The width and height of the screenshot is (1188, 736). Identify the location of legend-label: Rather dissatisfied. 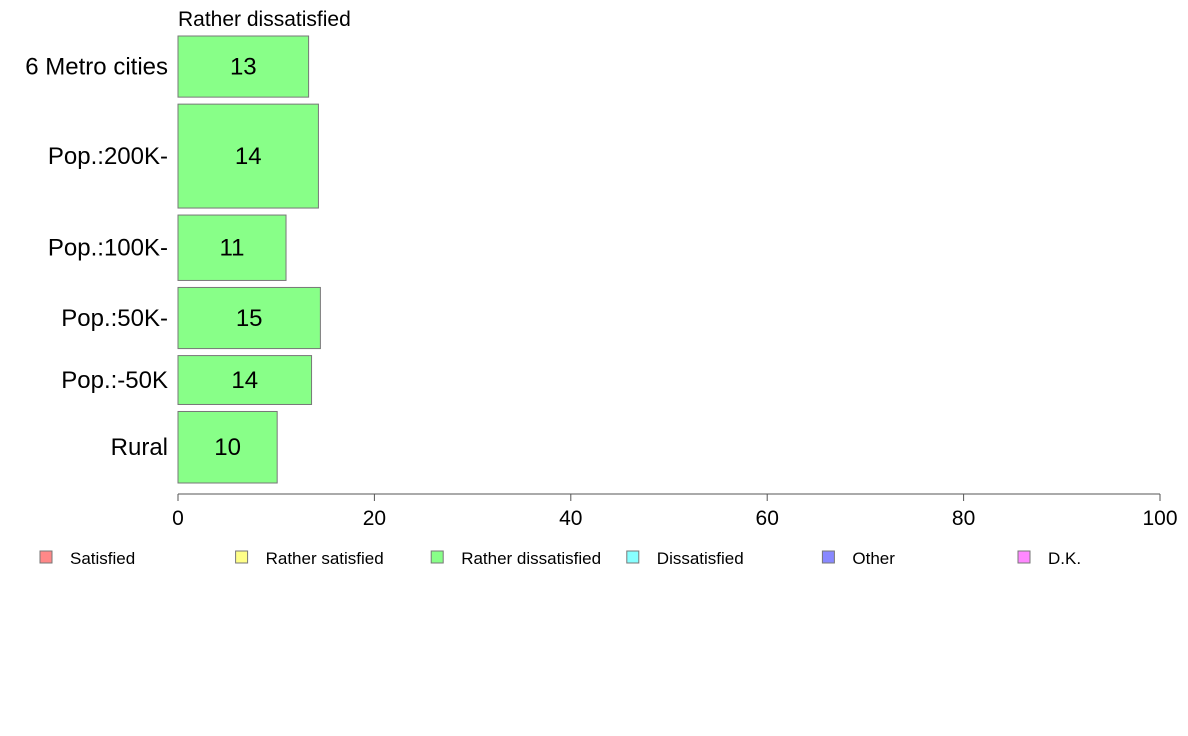
(531, 558).